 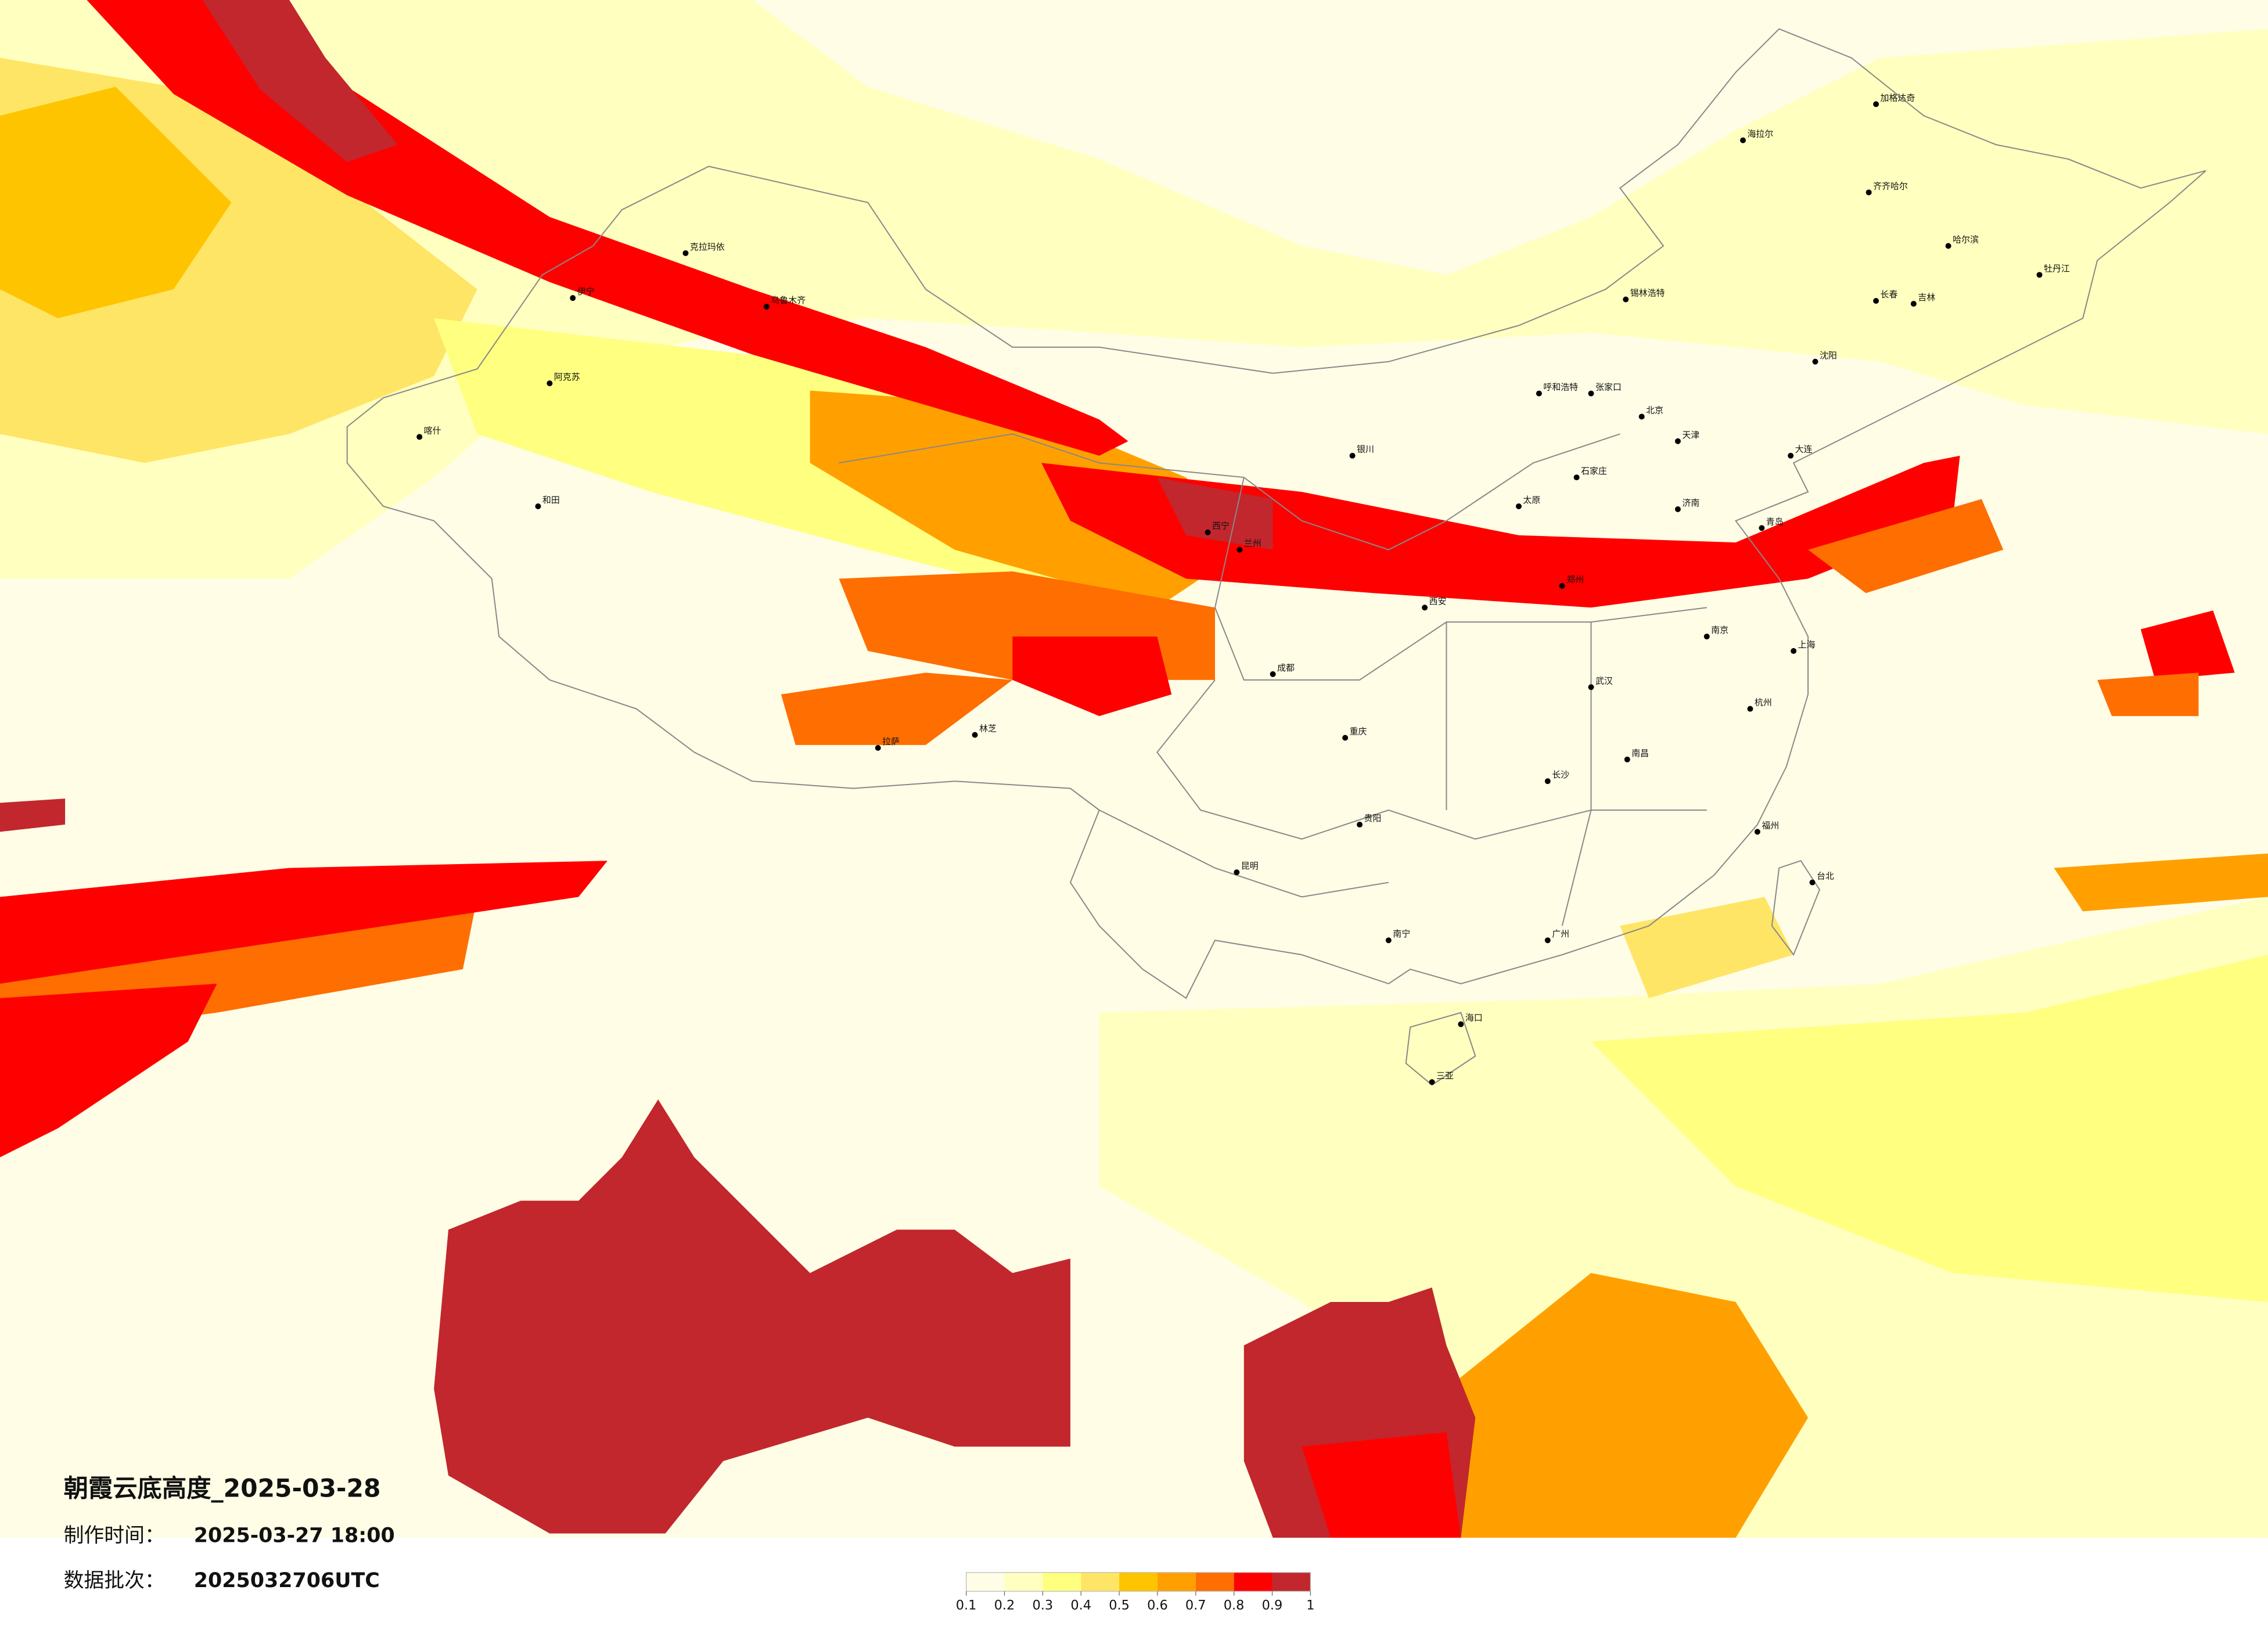 I want to click on city-label: 大连, so click(x=1804, y=449).